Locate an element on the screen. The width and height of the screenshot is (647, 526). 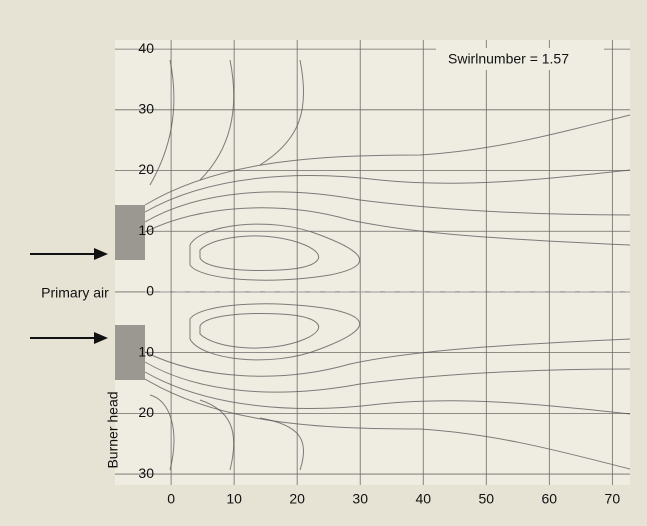
x-tick-label: 40 is located at coordinates (423, 499).